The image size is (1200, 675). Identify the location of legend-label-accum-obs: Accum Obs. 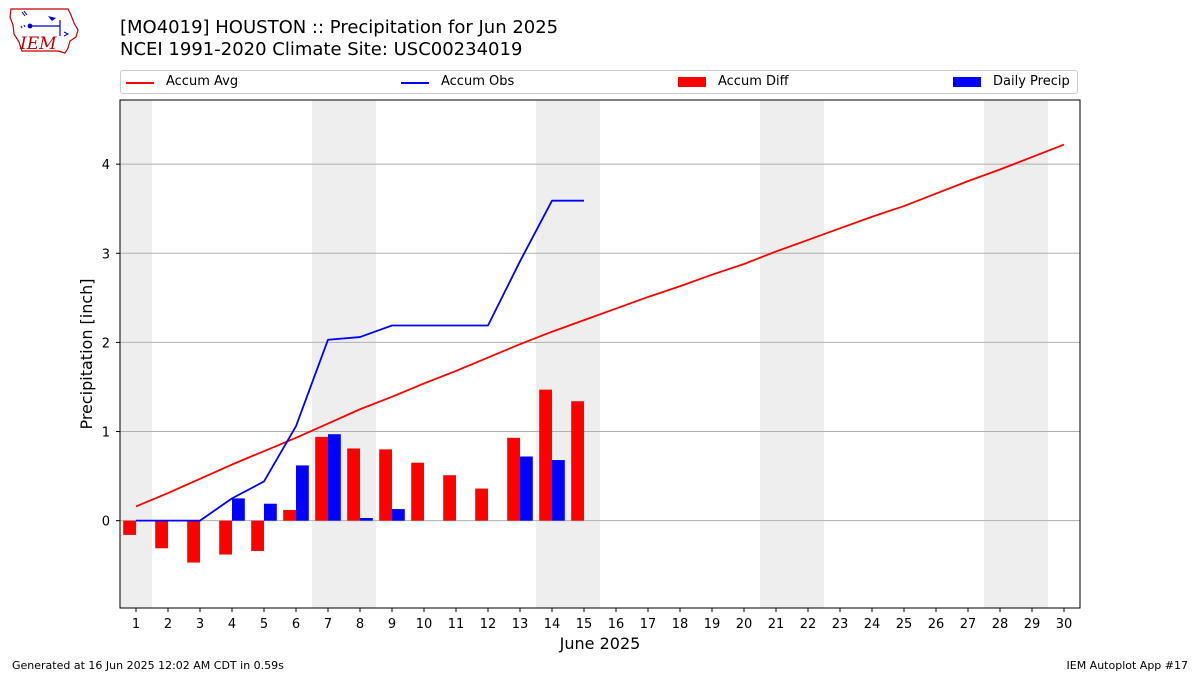
(478, 81).